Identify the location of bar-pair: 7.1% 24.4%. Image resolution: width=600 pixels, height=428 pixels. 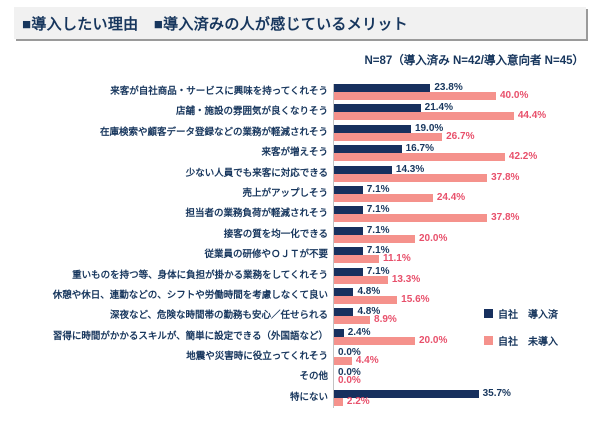
(467, 193).